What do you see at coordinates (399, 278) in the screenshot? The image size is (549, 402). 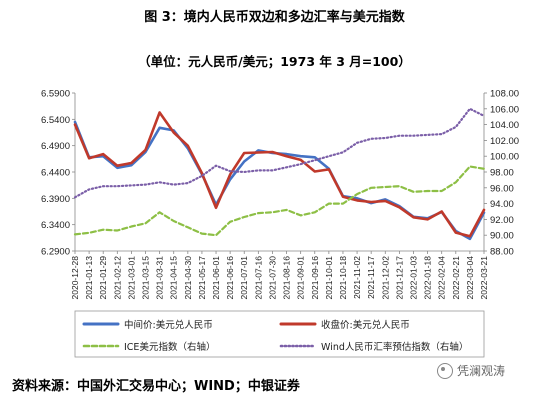 I see `x-tick-label: 2021-12-17` at bounding box center [399, 278].